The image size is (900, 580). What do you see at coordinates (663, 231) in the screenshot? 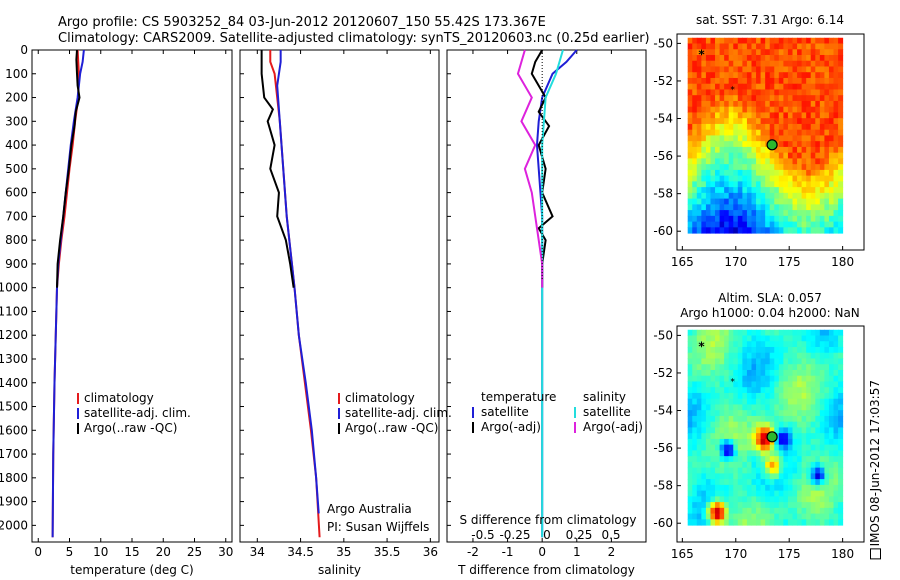
I see `sst-ytick-label: -60` at bounding box center [663, 231].